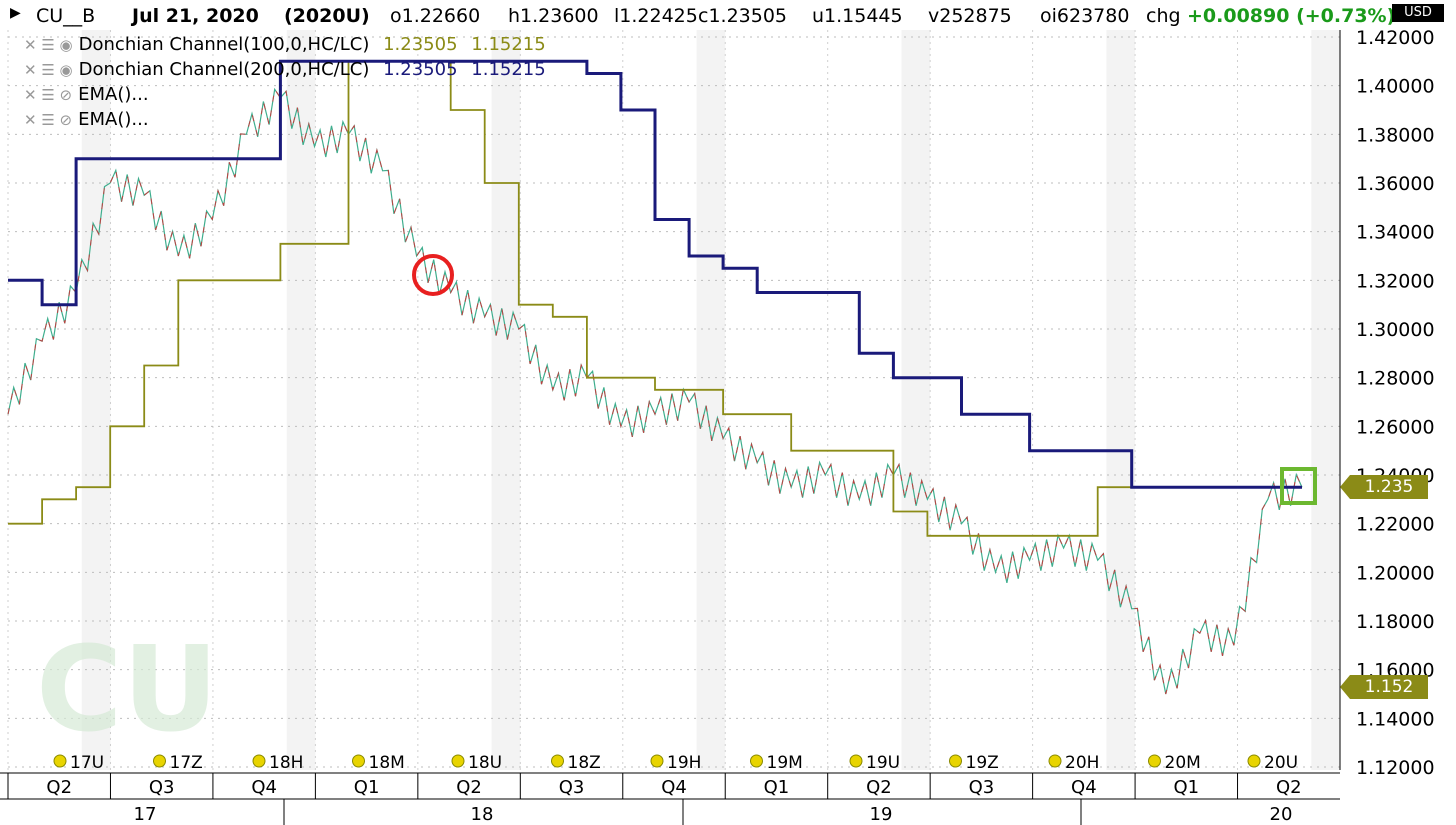 The width and height of the screenshot is (1456, 825). Describe the element at coordinates (1395, 427) in the screenshot. I see `y-tick-label: 1.26000` at that location.